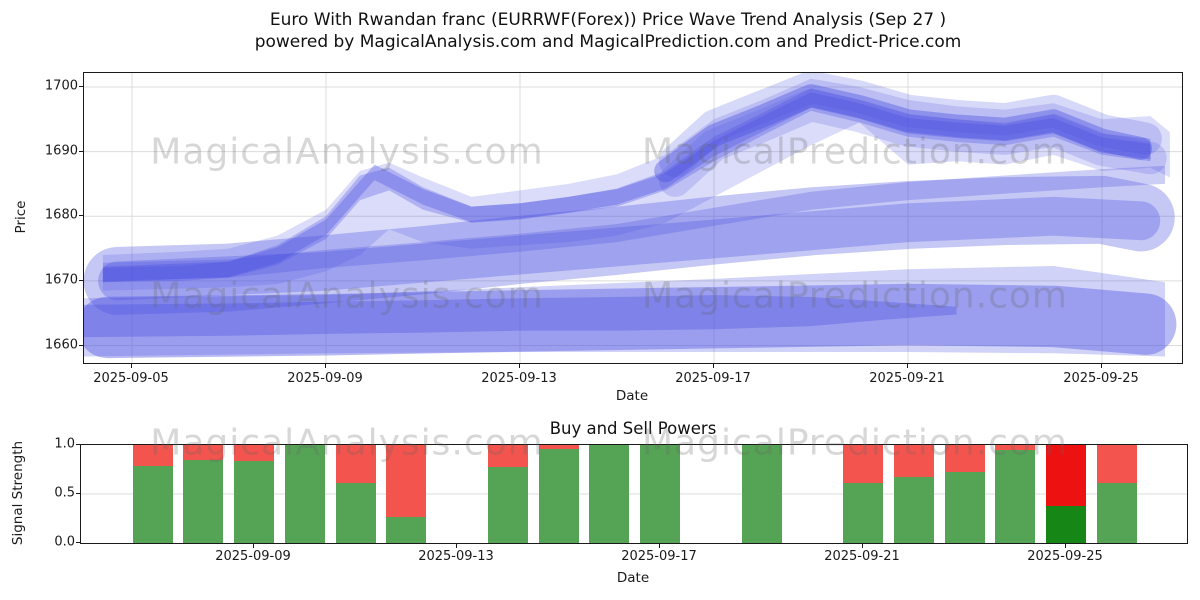  Describe the element at coordinates (907, 378) in the screenshot. I see `price-x-tick-label: 2025-09-21` at that location.